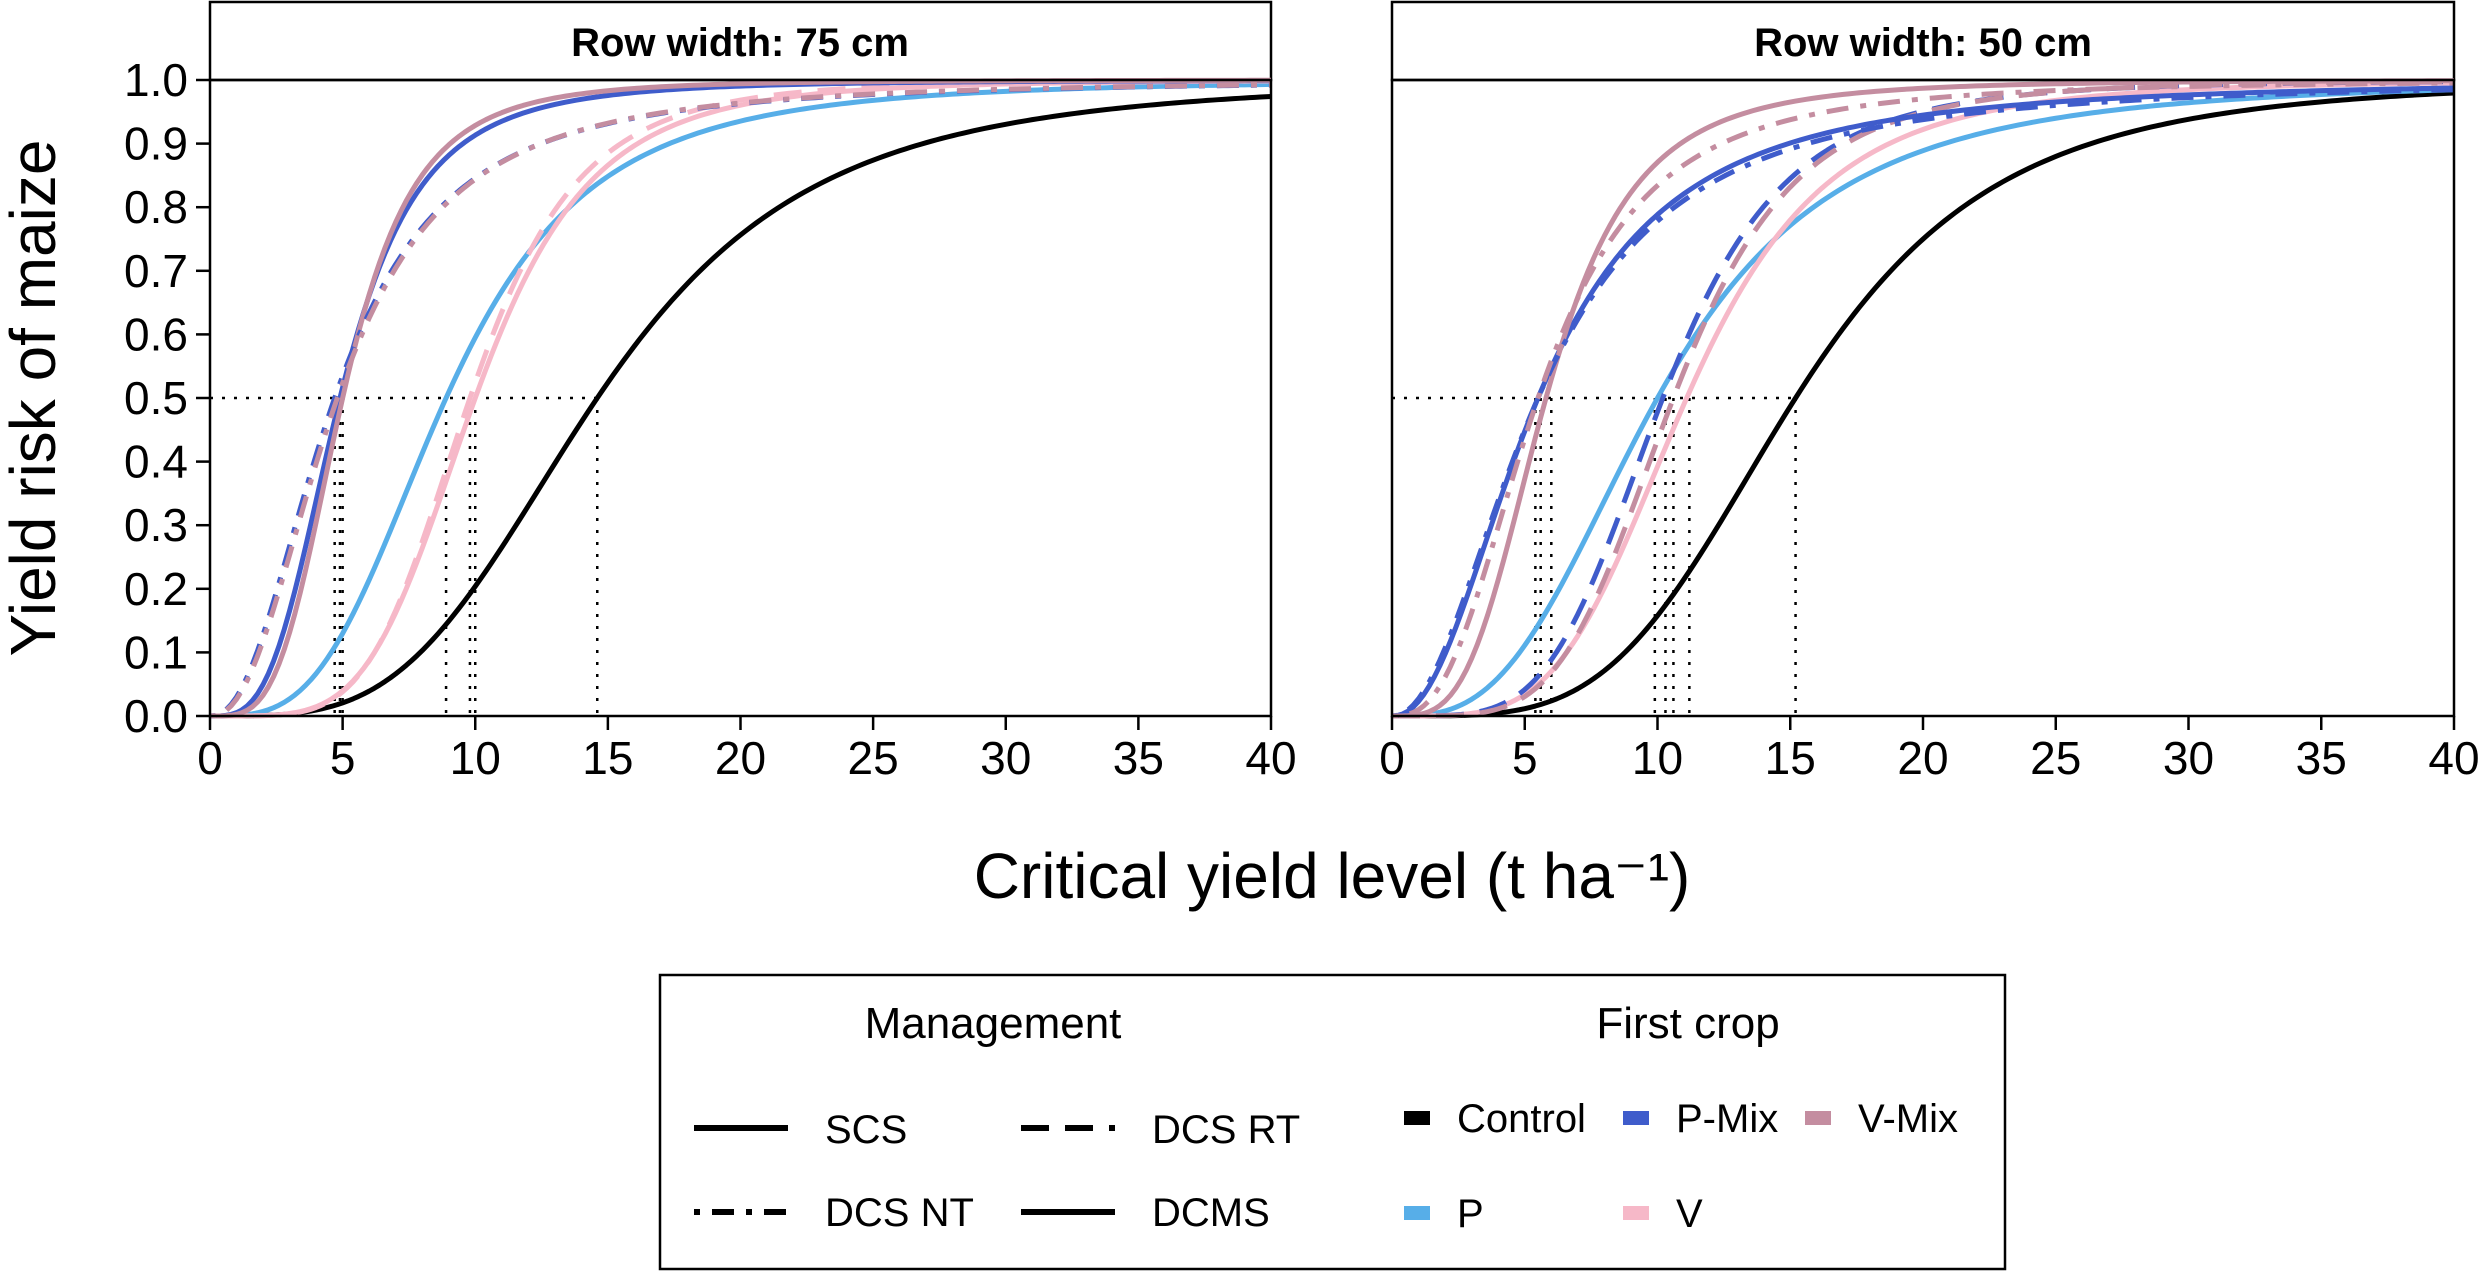 This screenshot has height=1272, width=2483. What do you see at coordinates (1687, 1023) in the screenshot?
I see `legend-title-first-crop: First crop` at bounding box center [1687, 1023].